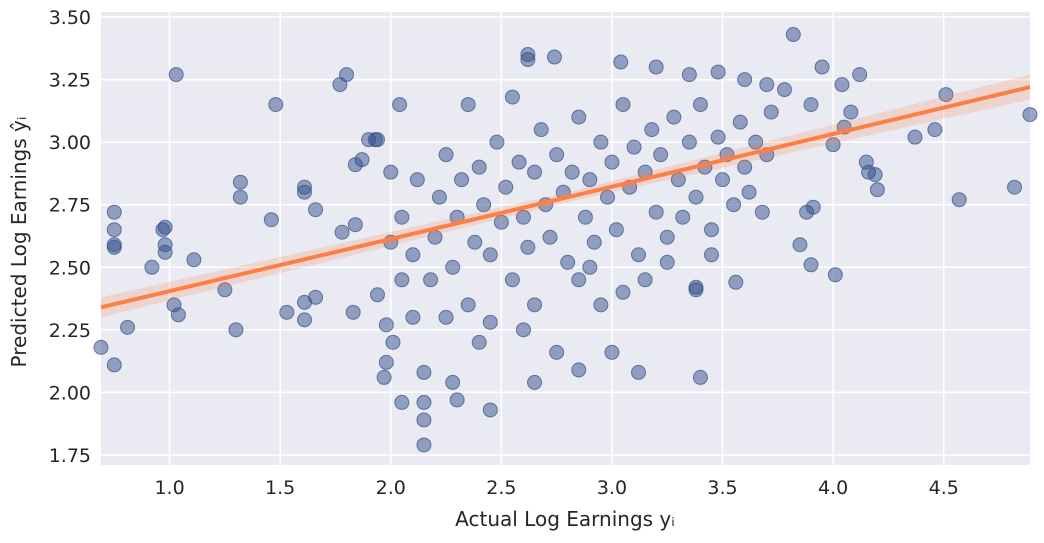 The height and width of the screenshot is (543, 1044). What do you see at coordinates (833, 488) in the screenshot?
I see `x-tick-label: 4.0` at bounding box center [833, 488].